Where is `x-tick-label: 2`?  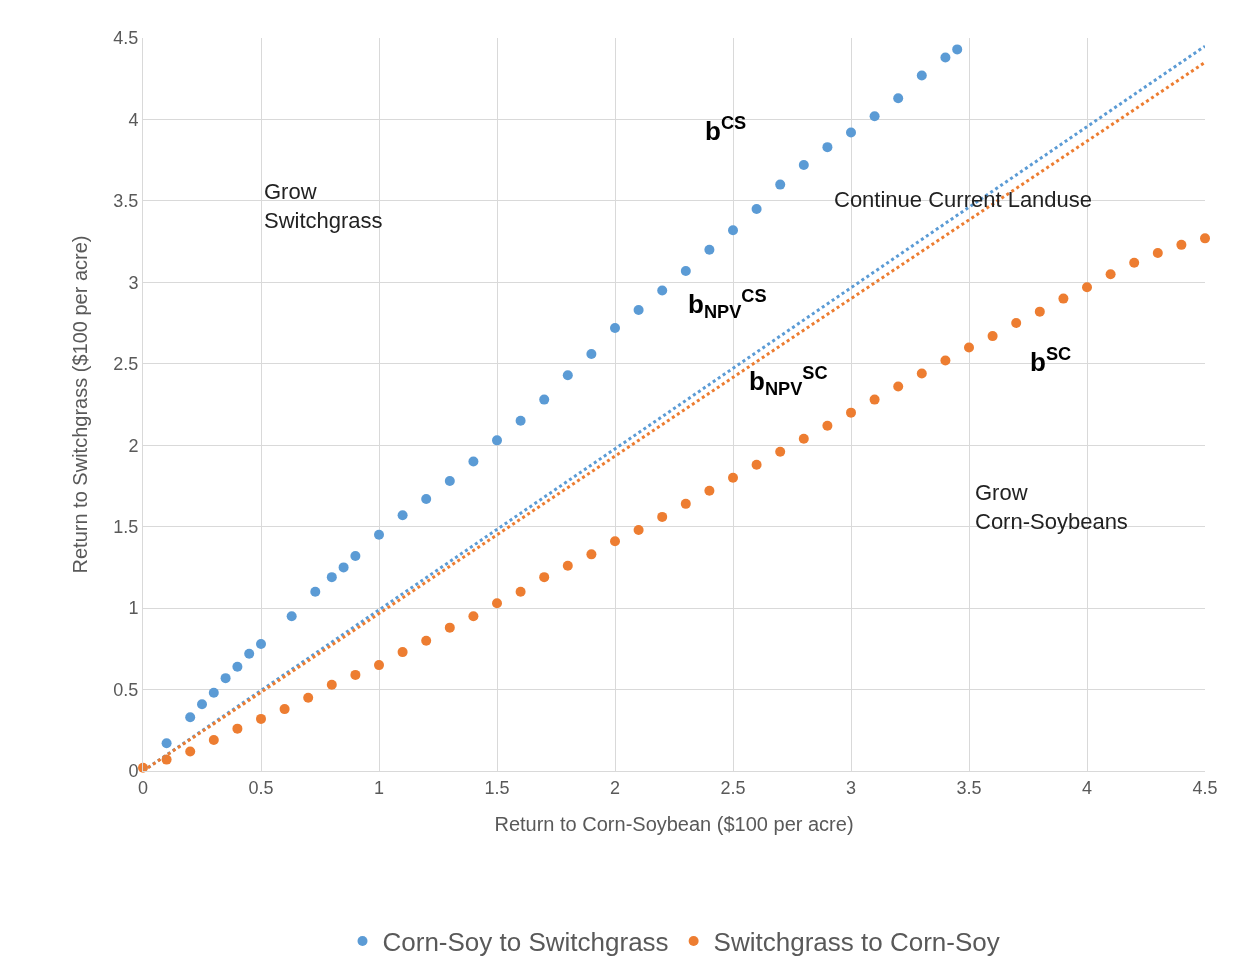 x-tick-label: 2 is located at coordinates (615, 787).